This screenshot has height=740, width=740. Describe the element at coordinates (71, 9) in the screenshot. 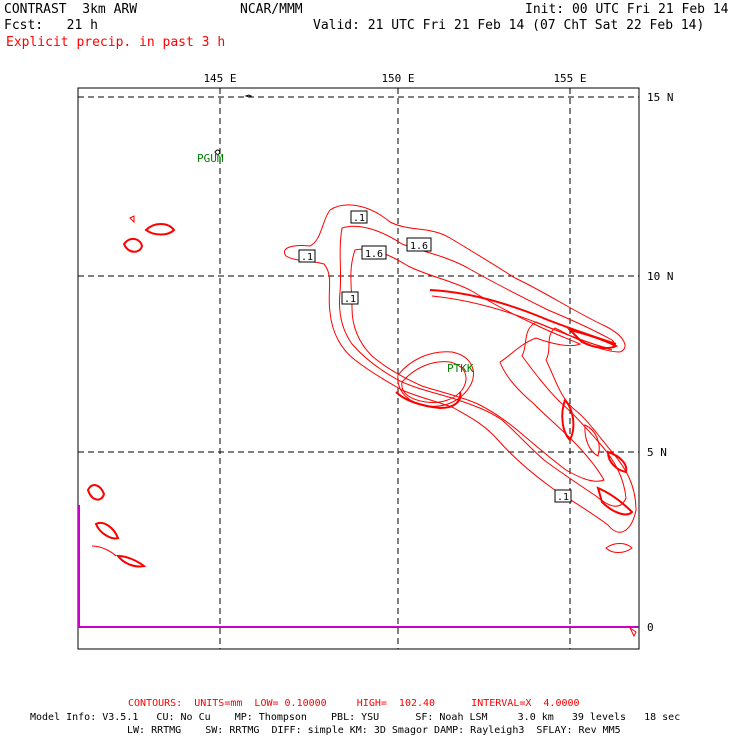

I see `model-title: CONTRAST 3km ARW` at that location.